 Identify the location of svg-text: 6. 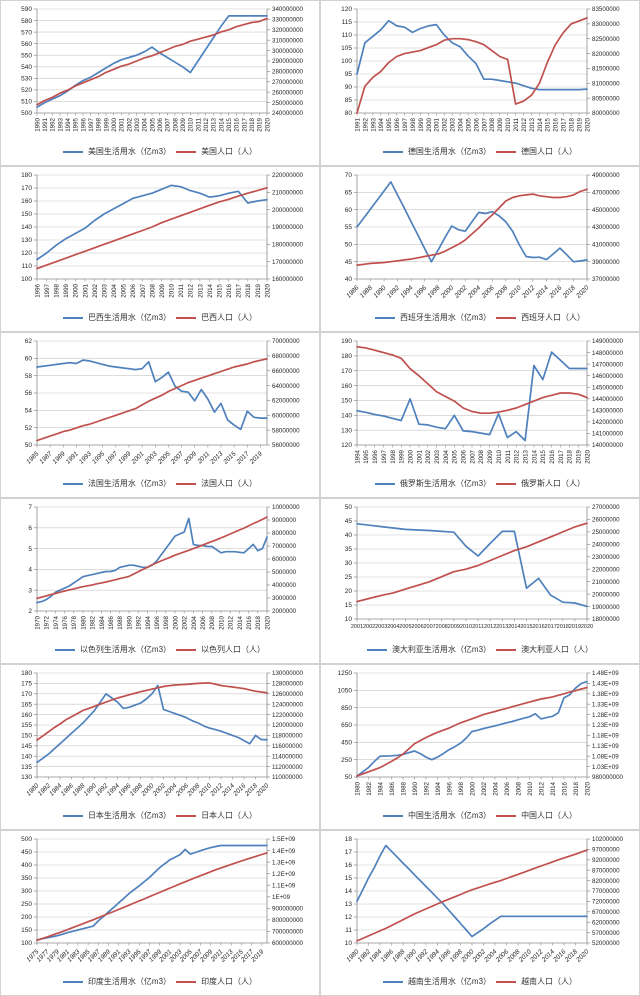
(30, 528).